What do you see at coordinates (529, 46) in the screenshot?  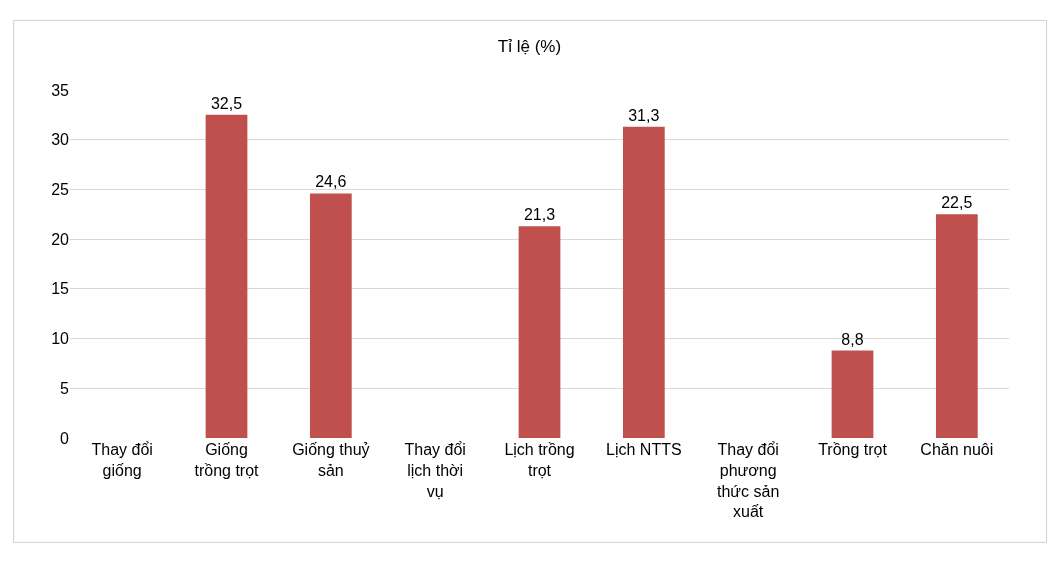 I see `chart-title: Tỉ lệ (%)` at bounding box center [529, 46].